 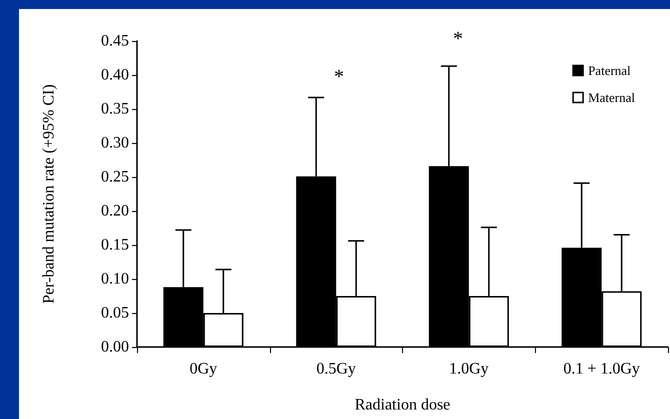 I want to click on x-axis-title: Radiation dose, so click(x=402, y=405).